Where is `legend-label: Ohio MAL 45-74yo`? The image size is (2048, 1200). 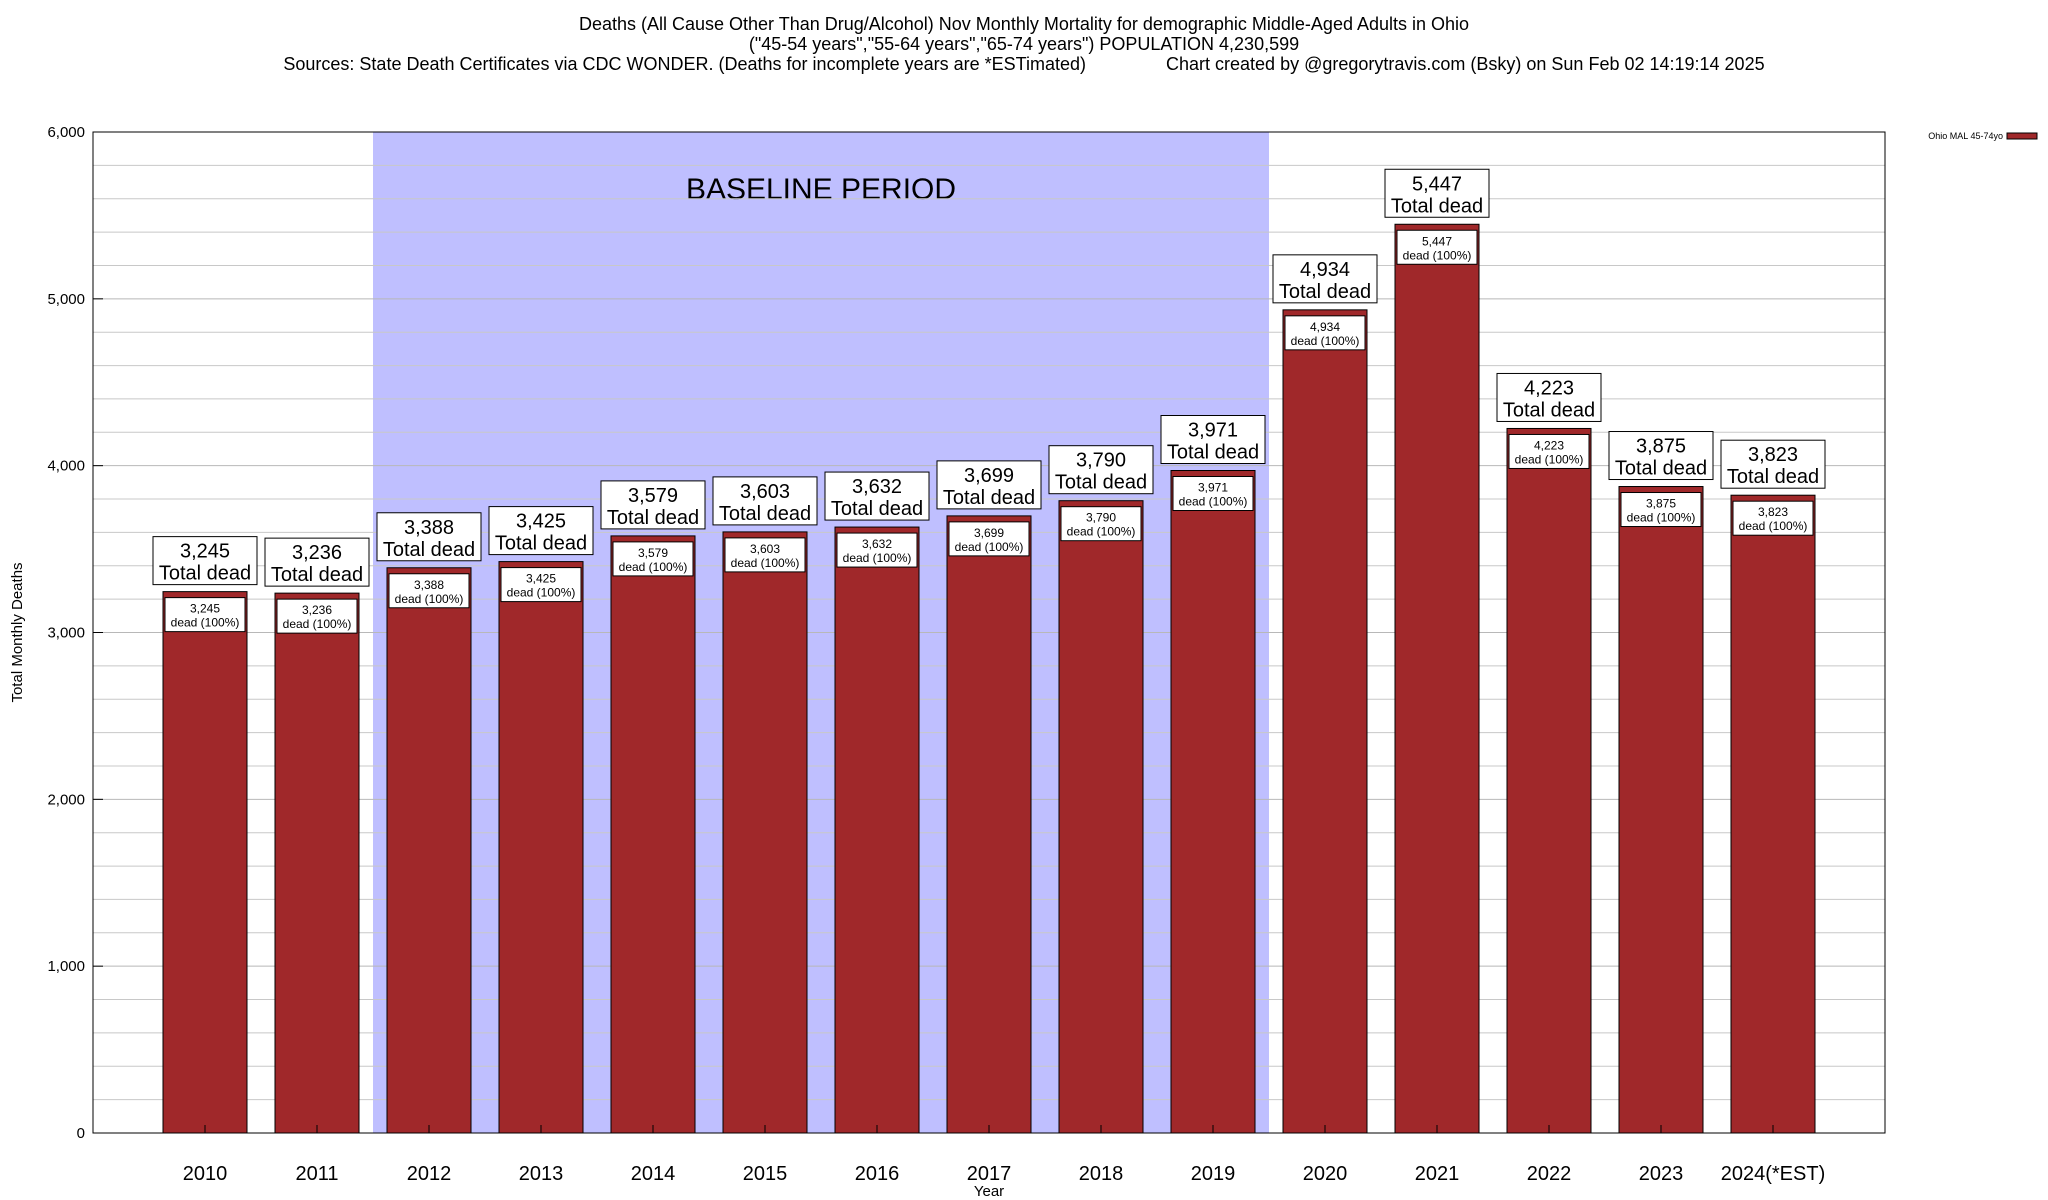
legend-label: Ohio MAL 45-74yo is located at coordinates (1965, 136).